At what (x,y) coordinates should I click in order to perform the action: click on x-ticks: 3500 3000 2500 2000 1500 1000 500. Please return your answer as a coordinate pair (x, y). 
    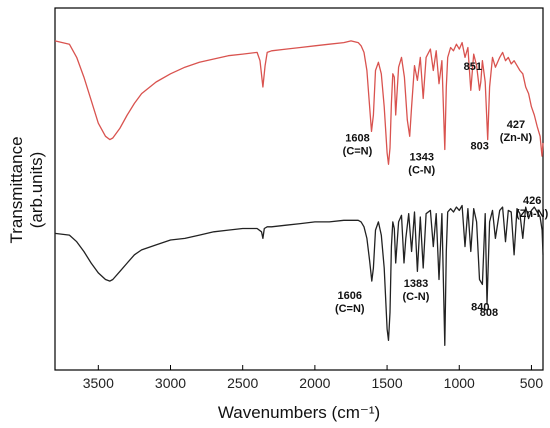
    Looking at the image, I should click on (313, 378).